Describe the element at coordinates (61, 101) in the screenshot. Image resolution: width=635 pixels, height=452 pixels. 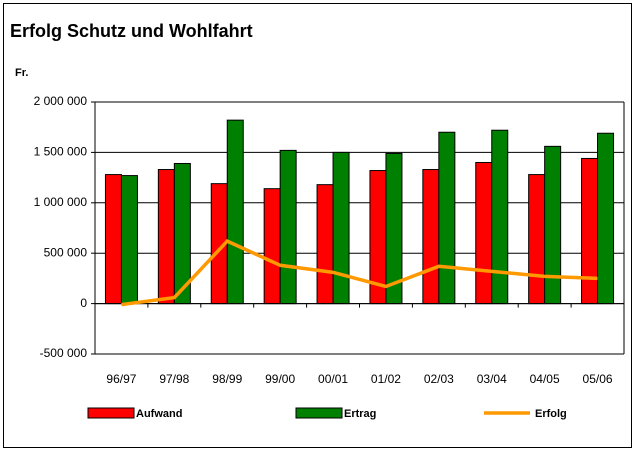
I see `y-tick-label: 2 000 000` at that location.